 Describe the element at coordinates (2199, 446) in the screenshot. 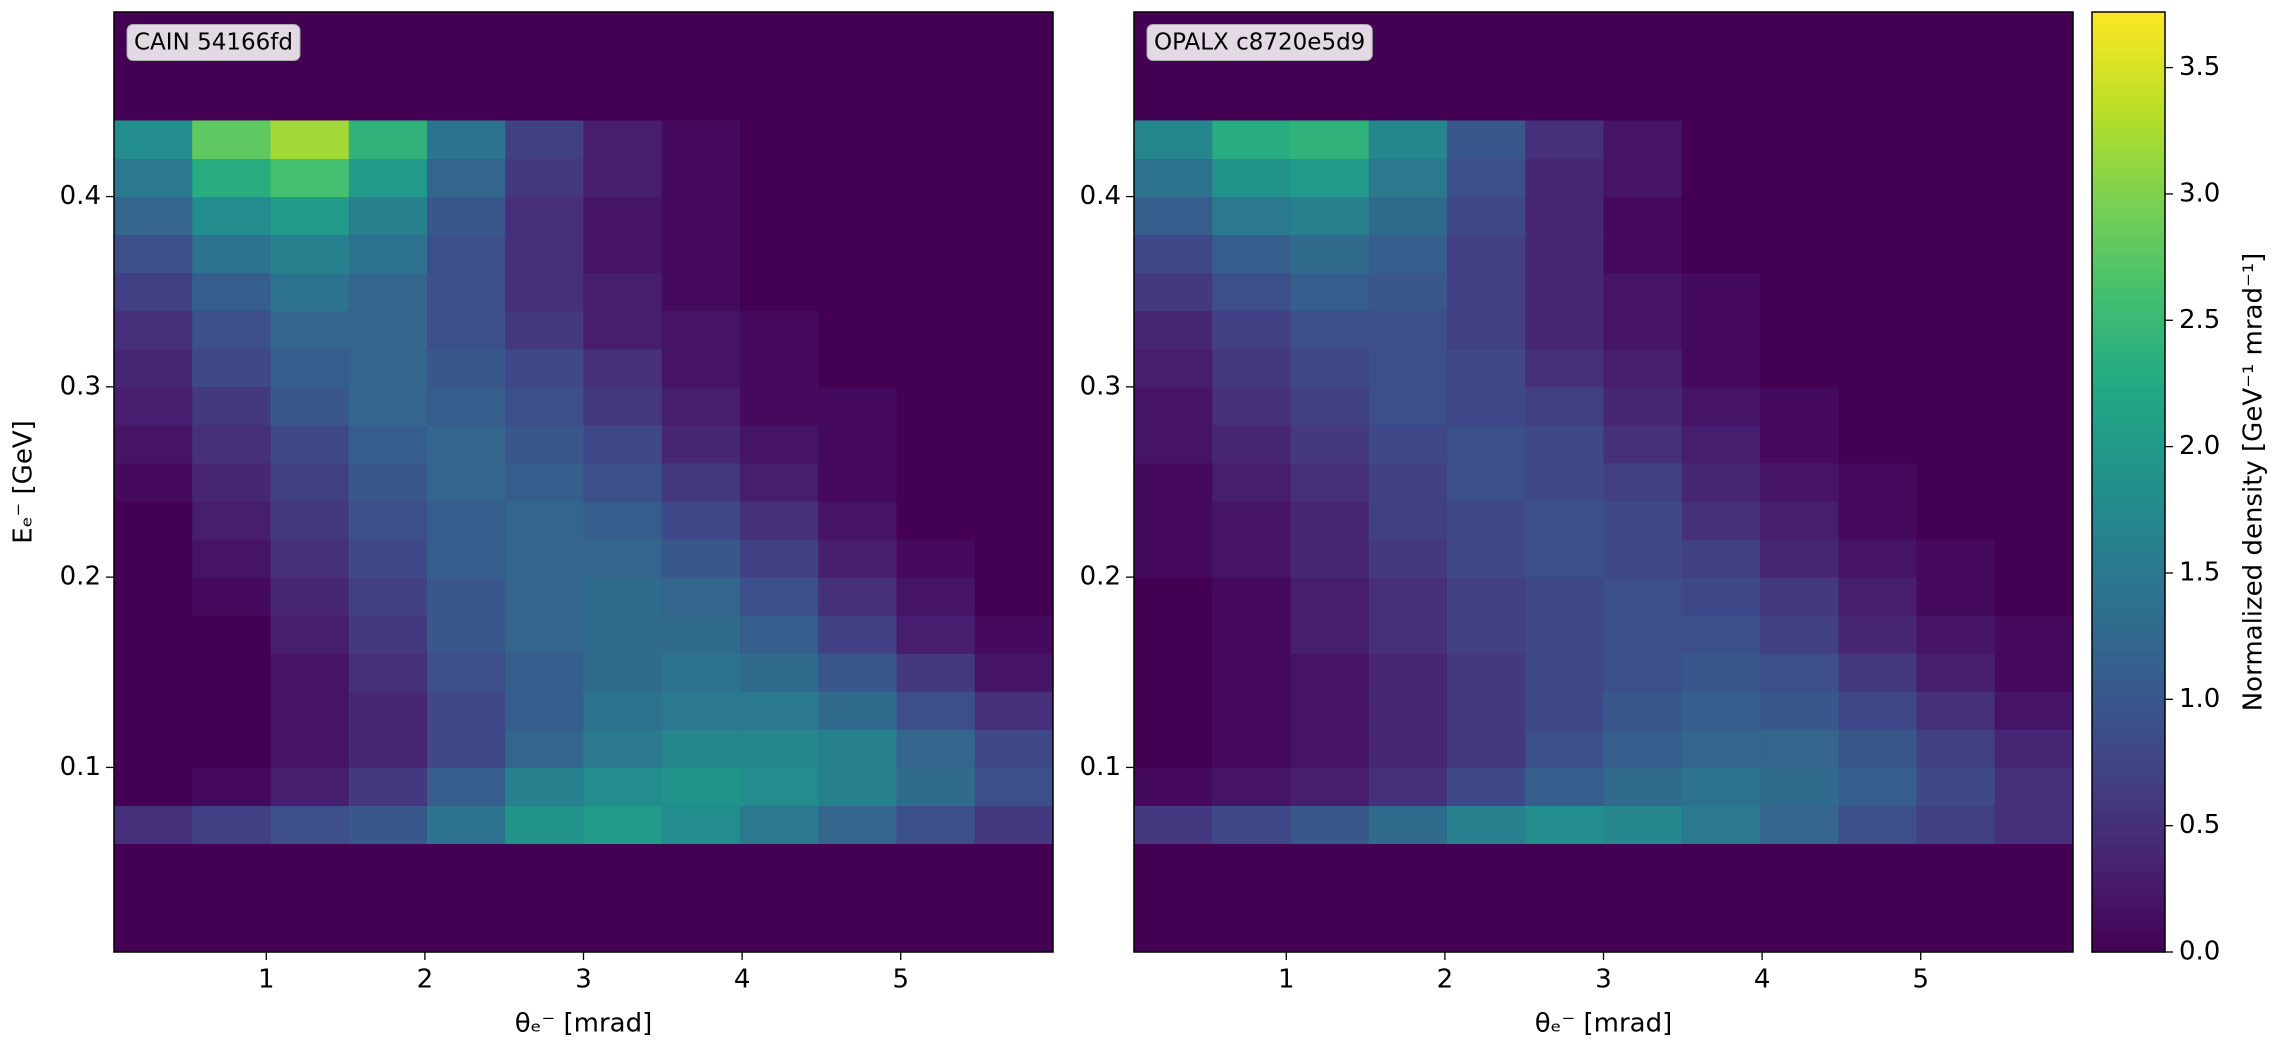

I see `colorbar-tick-label: 2.0` at that location.